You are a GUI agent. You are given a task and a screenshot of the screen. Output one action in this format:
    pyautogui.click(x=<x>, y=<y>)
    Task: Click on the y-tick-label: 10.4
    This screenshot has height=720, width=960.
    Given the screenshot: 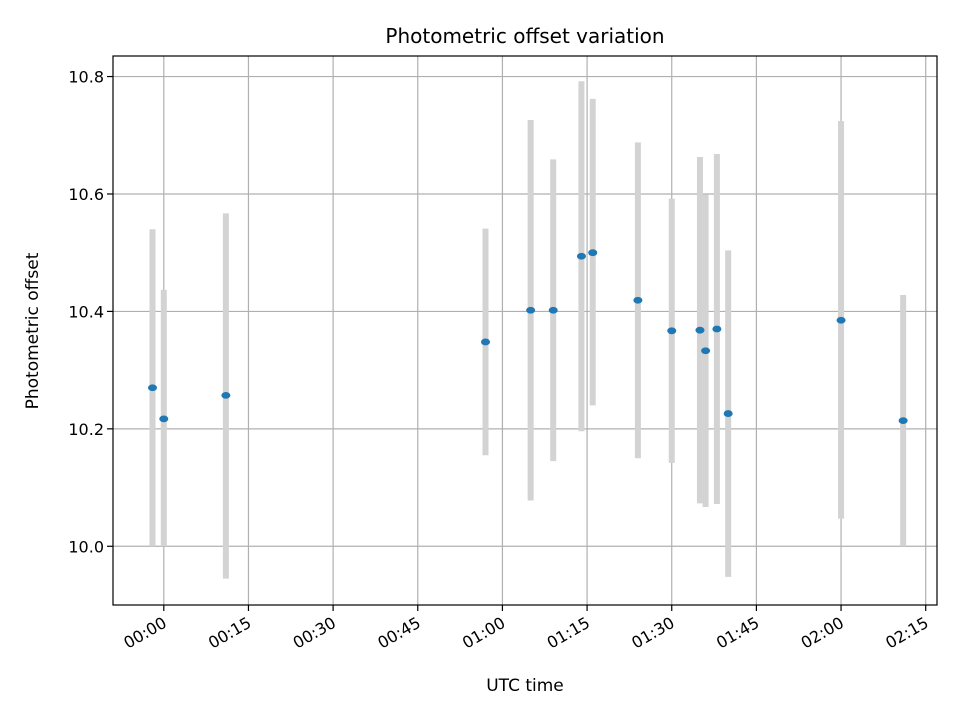 What is the action you would take?
    pyautogui.click(x=86, y=311)
    